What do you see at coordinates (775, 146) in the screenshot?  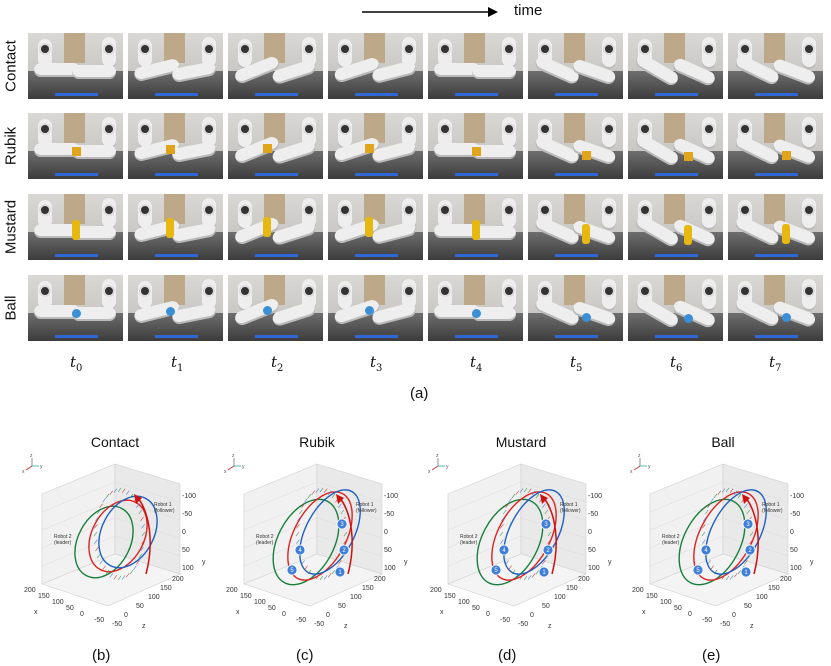 I see `photo-rubik-t7` at bounding box center [775, 146].